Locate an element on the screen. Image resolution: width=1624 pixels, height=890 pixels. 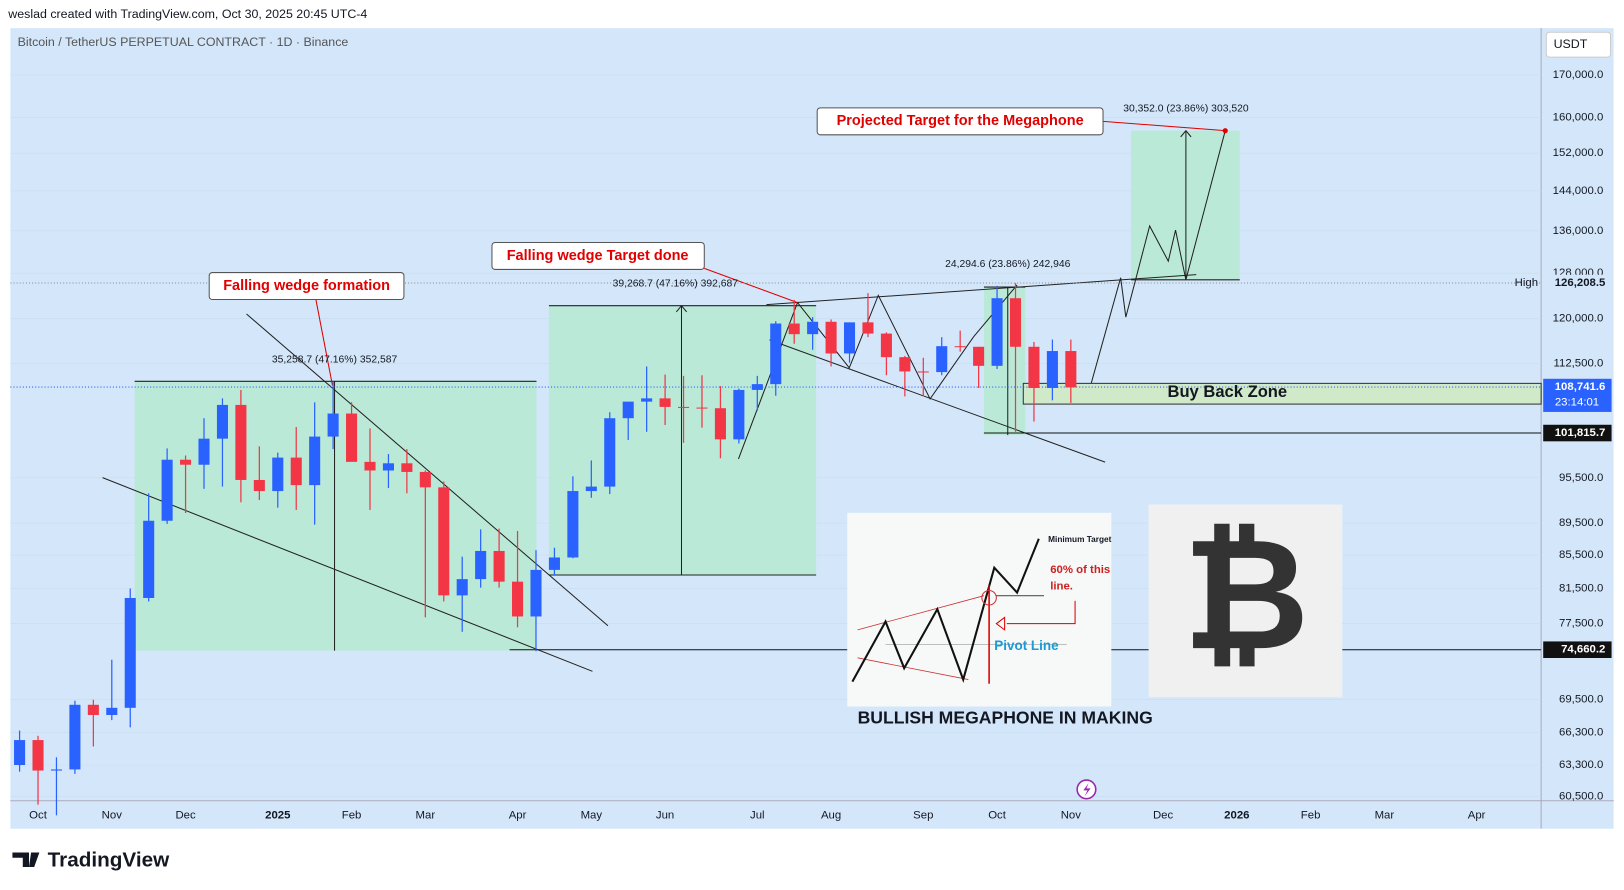
y-tick-label: 66,300.0 is located at coordinates (1581, 733).